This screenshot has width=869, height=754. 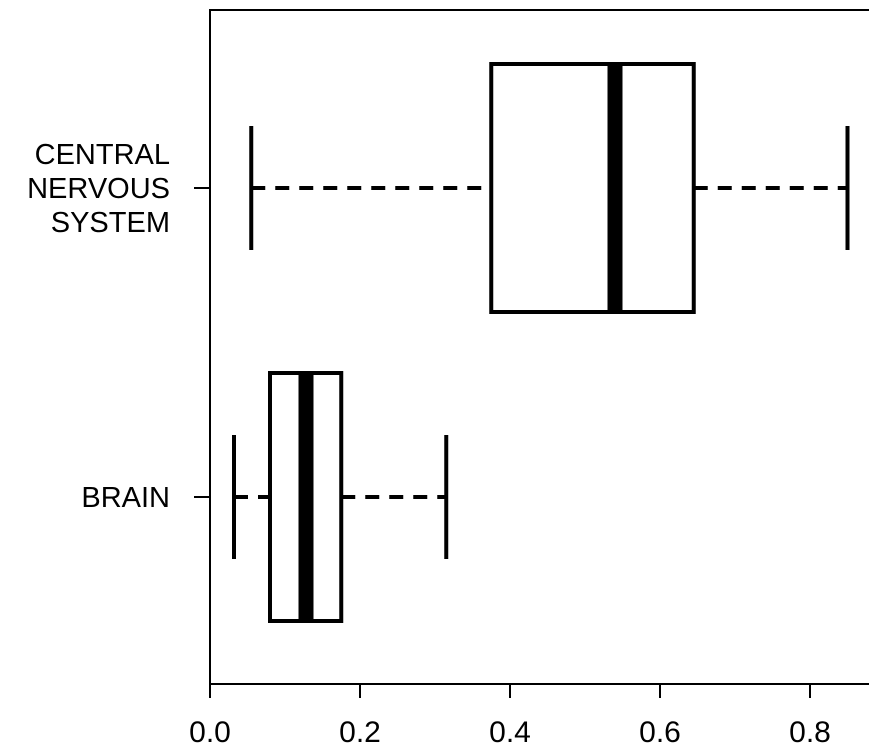 I want to click on x-tick-label: 0.4, so click(x=510, y=732).